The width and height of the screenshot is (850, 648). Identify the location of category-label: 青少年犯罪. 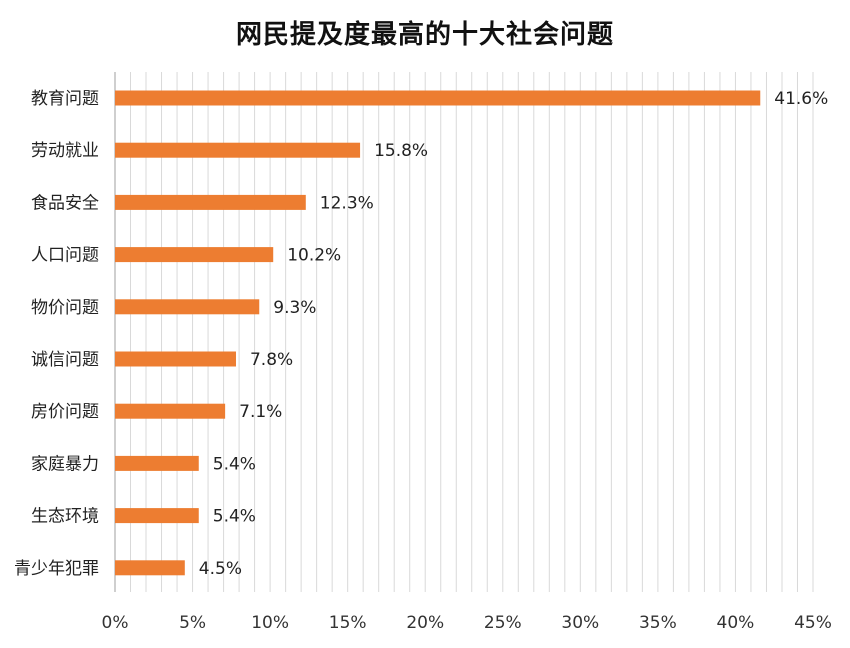
(56, 569).